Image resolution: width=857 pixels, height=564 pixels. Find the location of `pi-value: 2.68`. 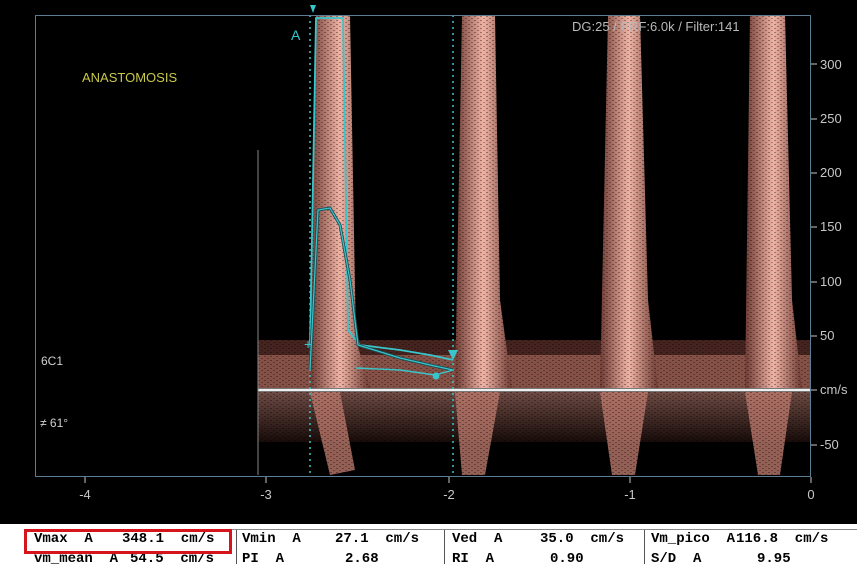

pi-value: 2.68 is located at coordinates (362, 557).